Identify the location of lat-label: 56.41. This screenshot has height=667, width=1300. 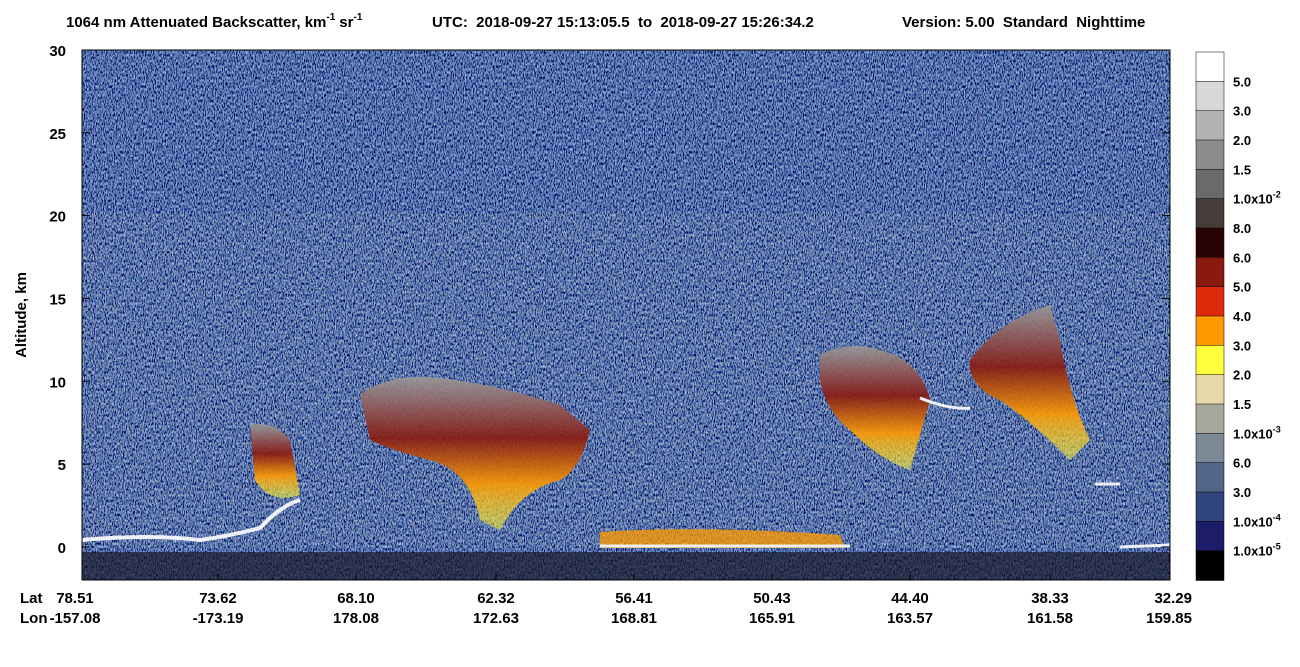
(634, 598).